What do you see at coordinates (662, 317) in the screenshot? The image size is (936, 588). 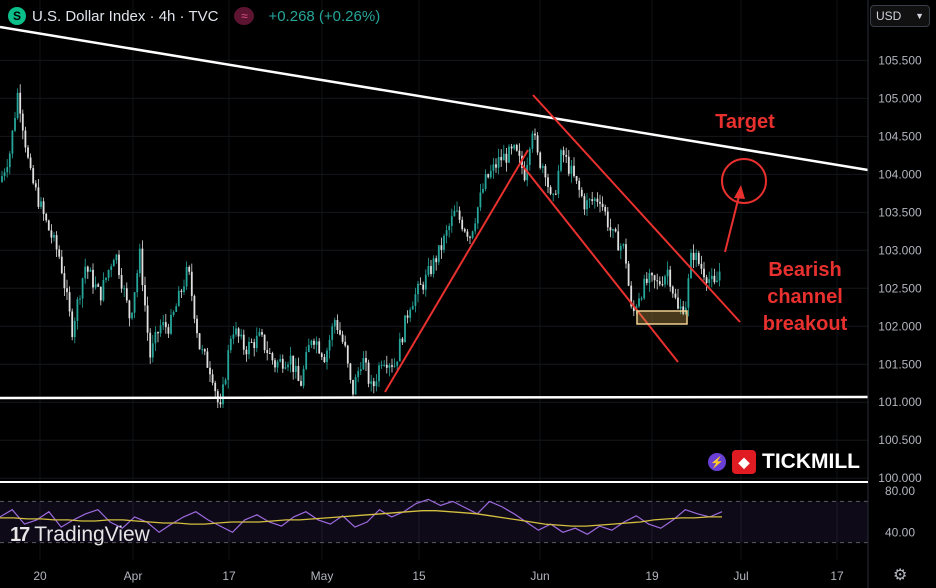 I see `consolidation-box` at bounding box center [662, 317].